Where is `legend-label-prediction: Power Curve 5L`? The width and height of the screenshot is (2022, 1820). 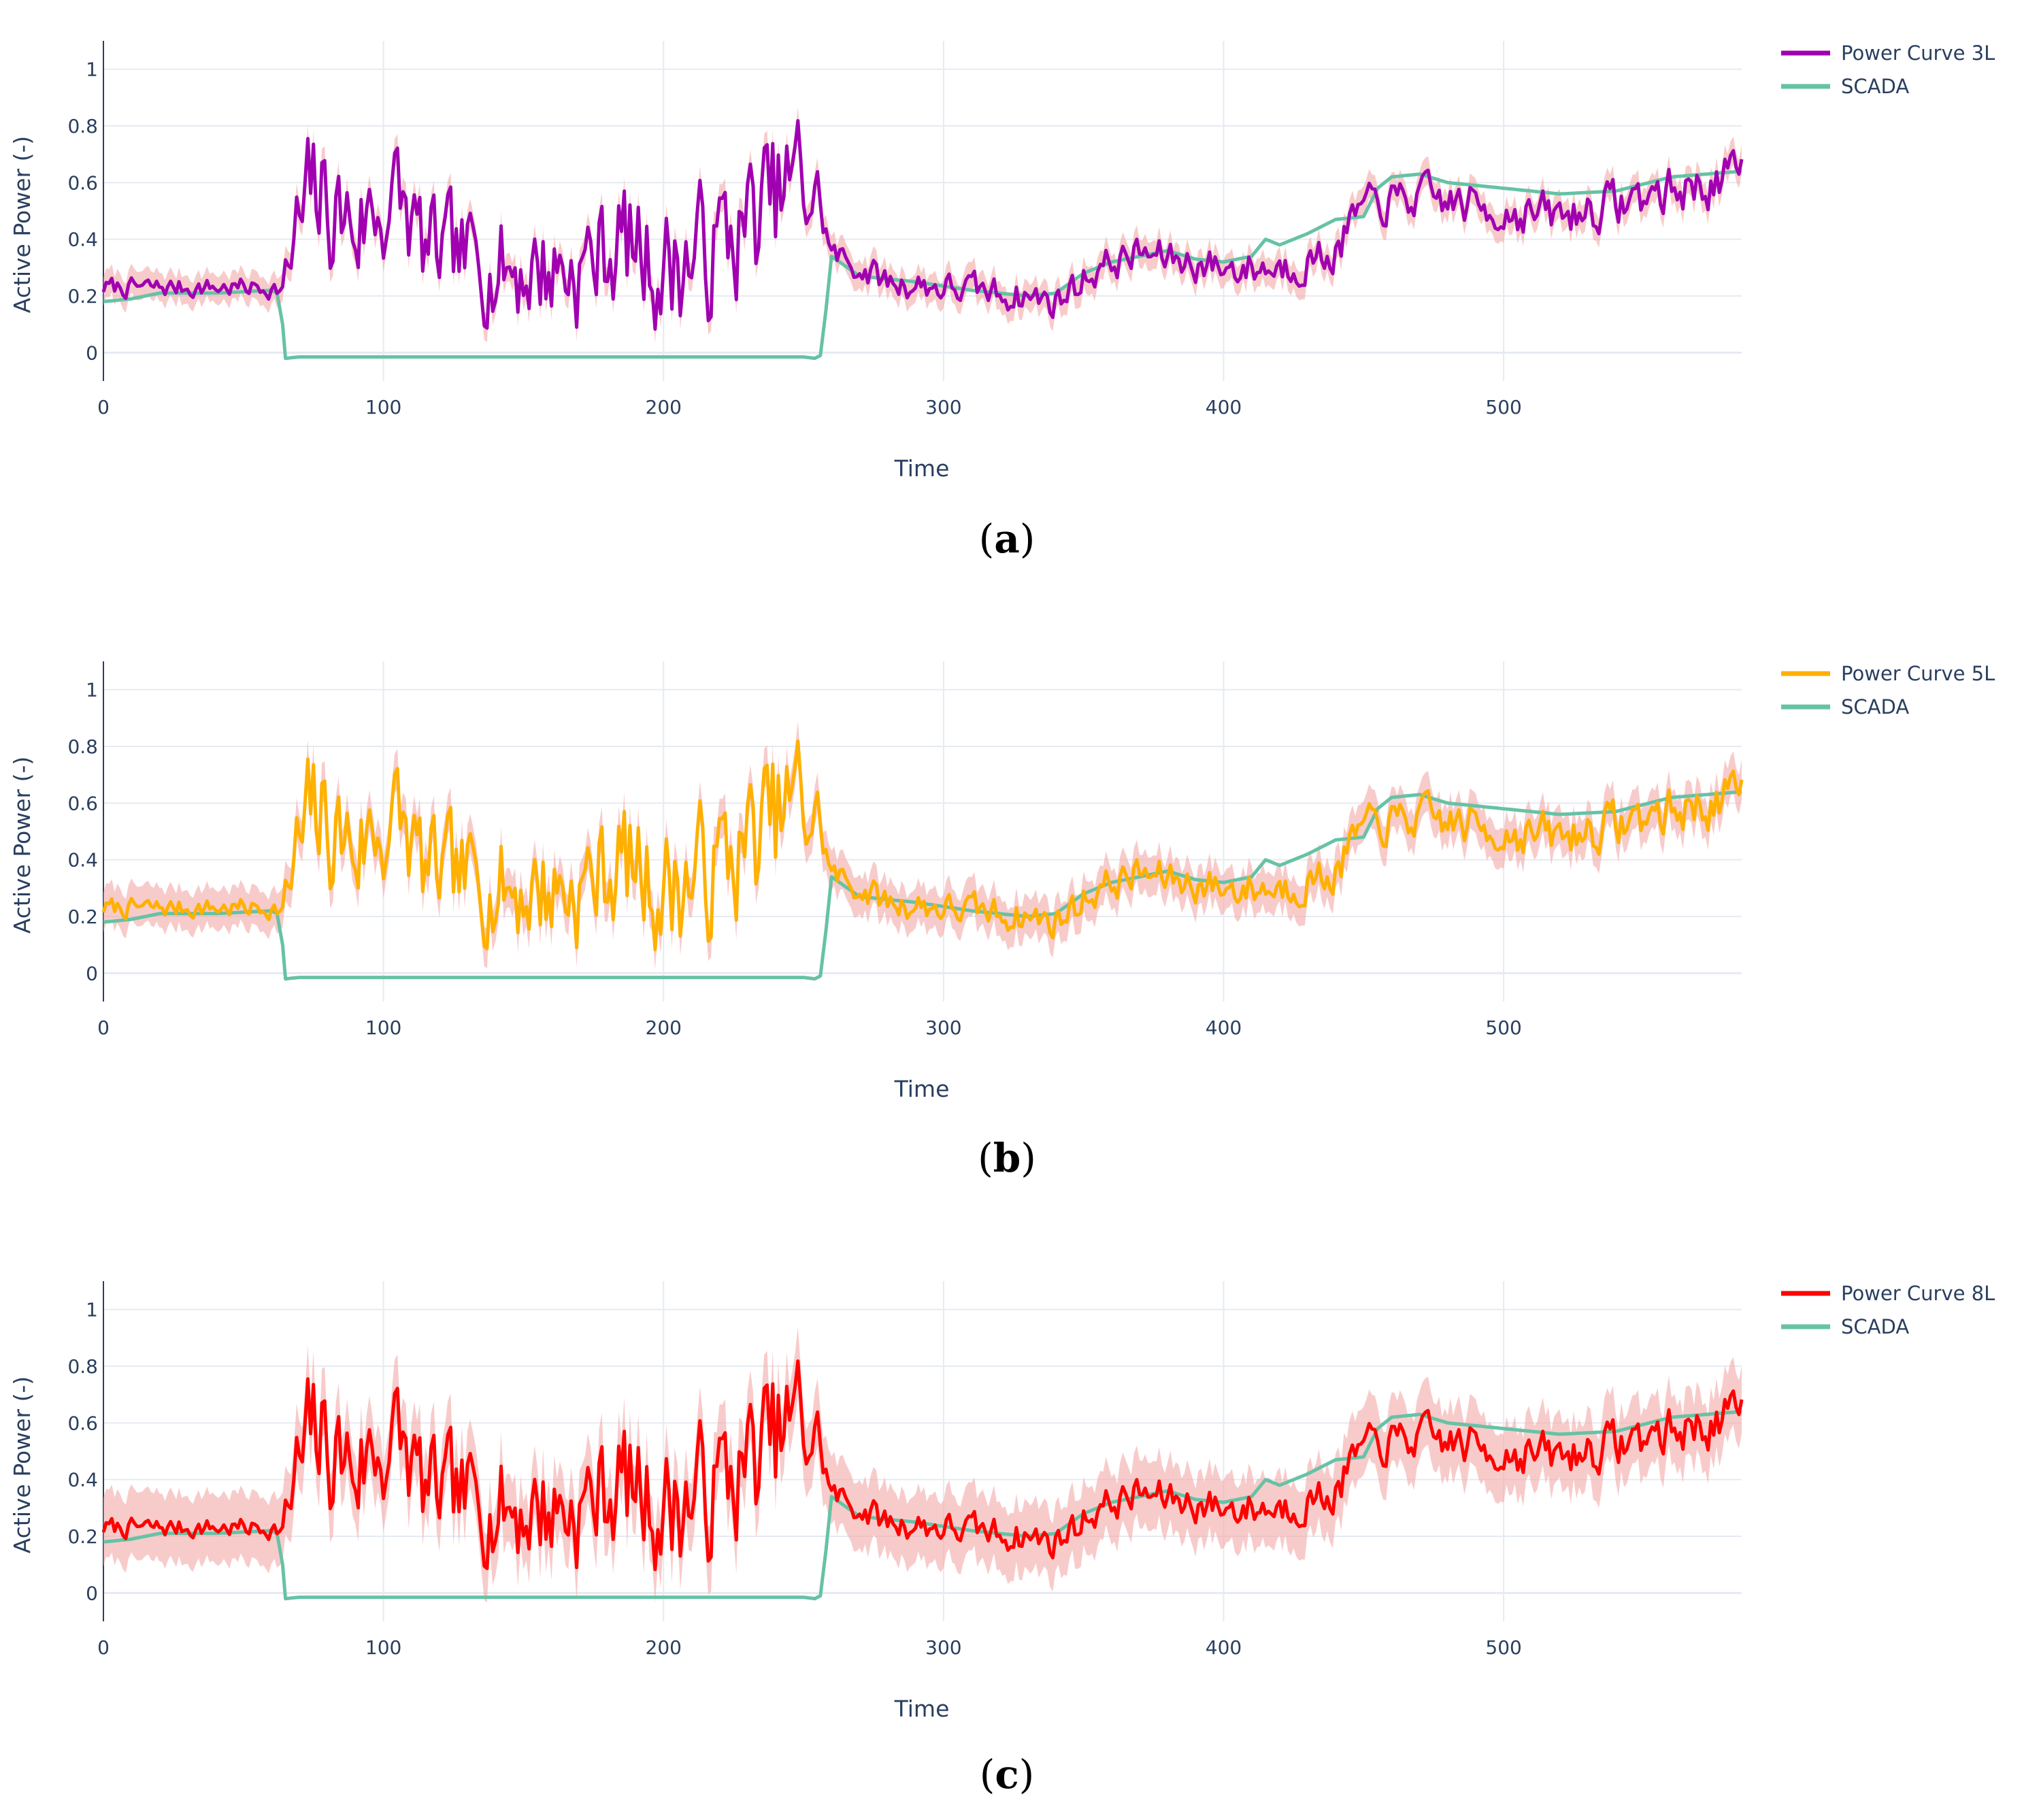
legend-label-prediction: Power Curve 5L is located at coordinates (1918, 674).